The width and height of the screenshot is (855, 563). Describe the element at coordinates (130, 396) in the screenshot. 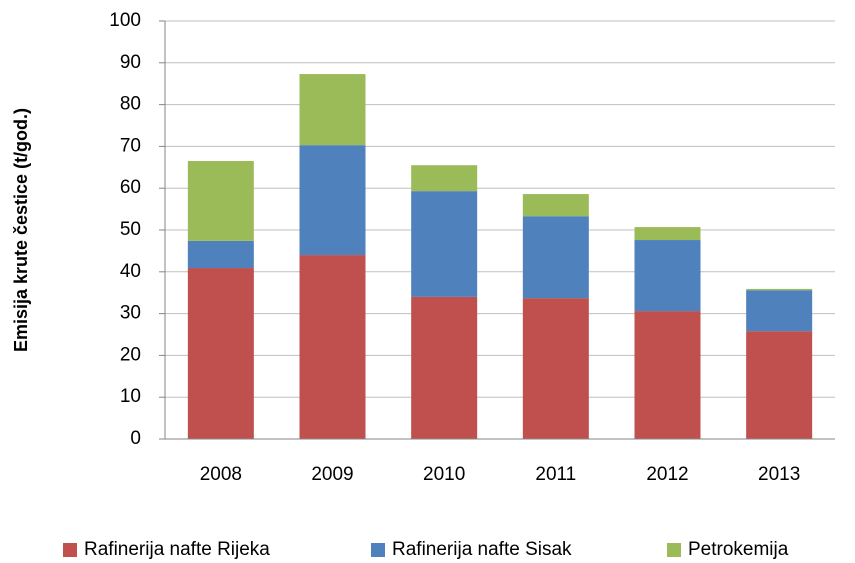

I see `y-tick-label: 10` at that location.